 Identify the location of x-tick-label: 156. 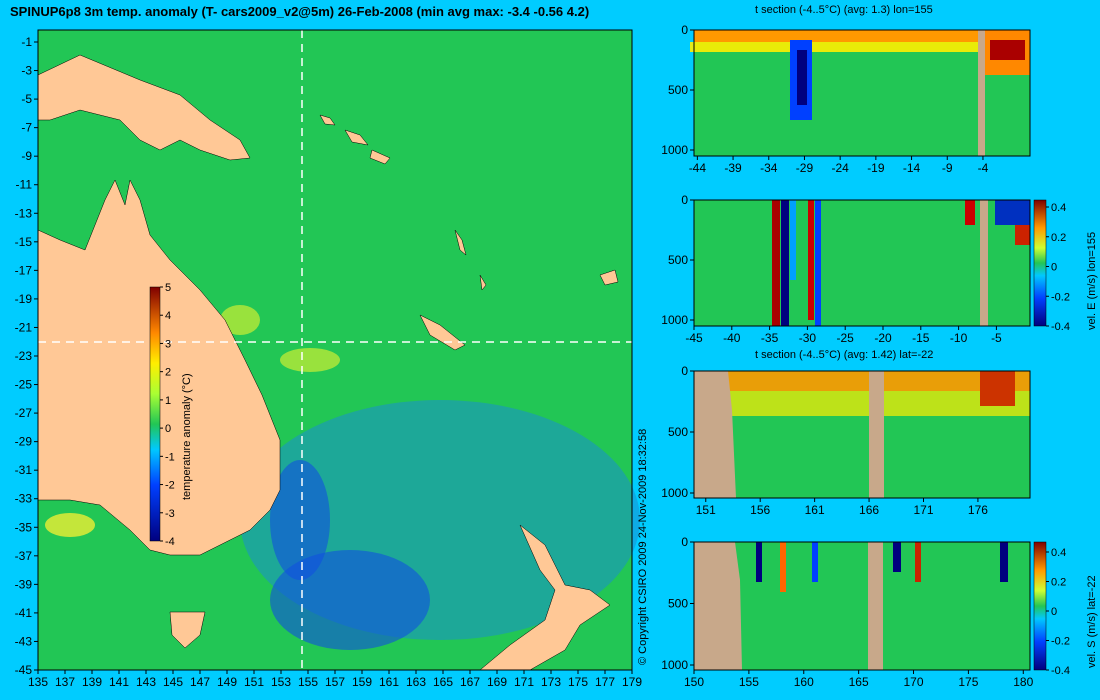
(760, 510).